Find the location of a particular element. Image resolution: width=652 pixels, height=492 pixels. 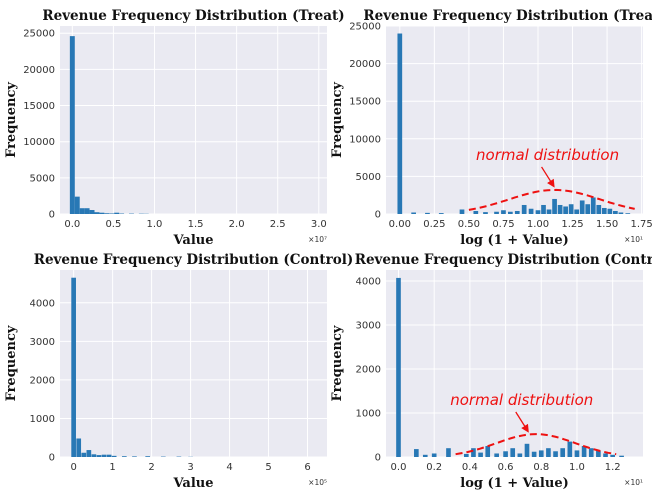

x-tick-label: 1.2 is located at coordinates (613, 467).